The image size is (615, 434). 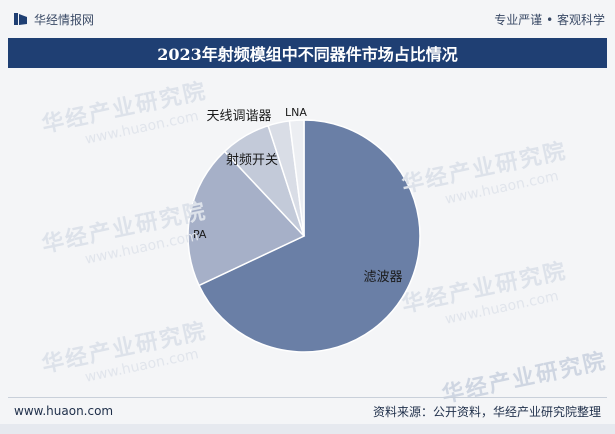 I want to click on footer-source: 资料来源：公开资料，华经产业研究院整理, so click(x=486, y=411).